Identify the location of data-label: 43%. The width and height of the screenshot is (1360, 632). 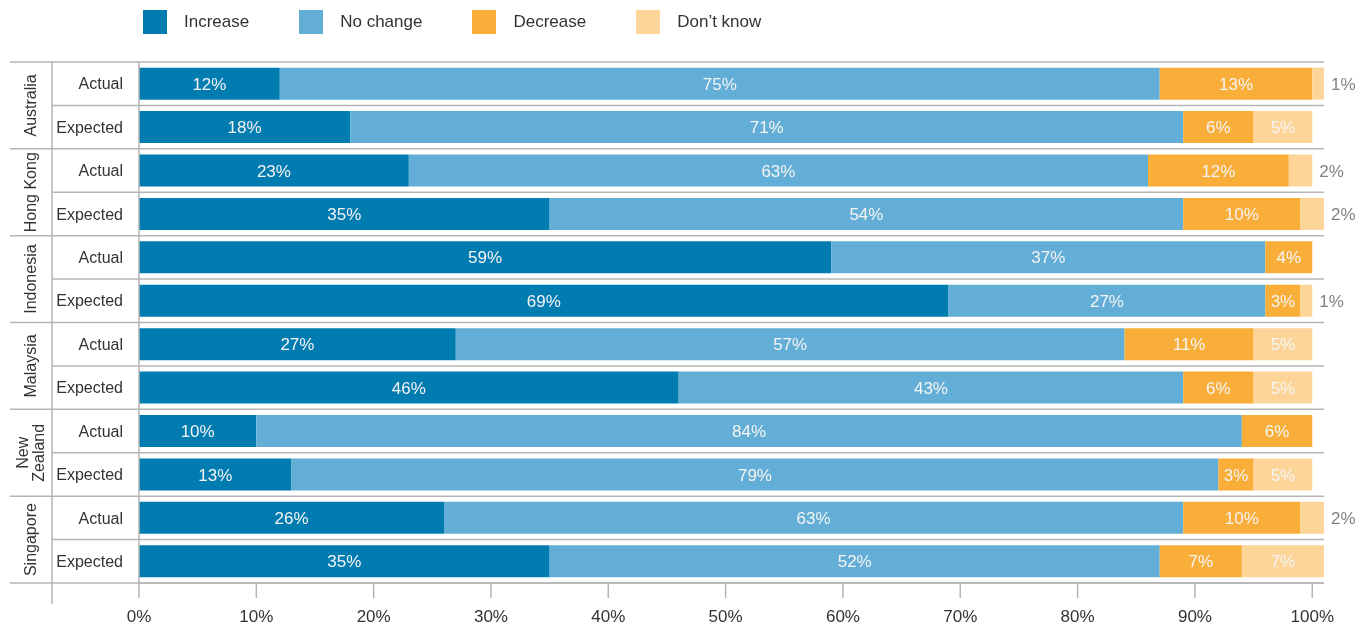
(930, 388).